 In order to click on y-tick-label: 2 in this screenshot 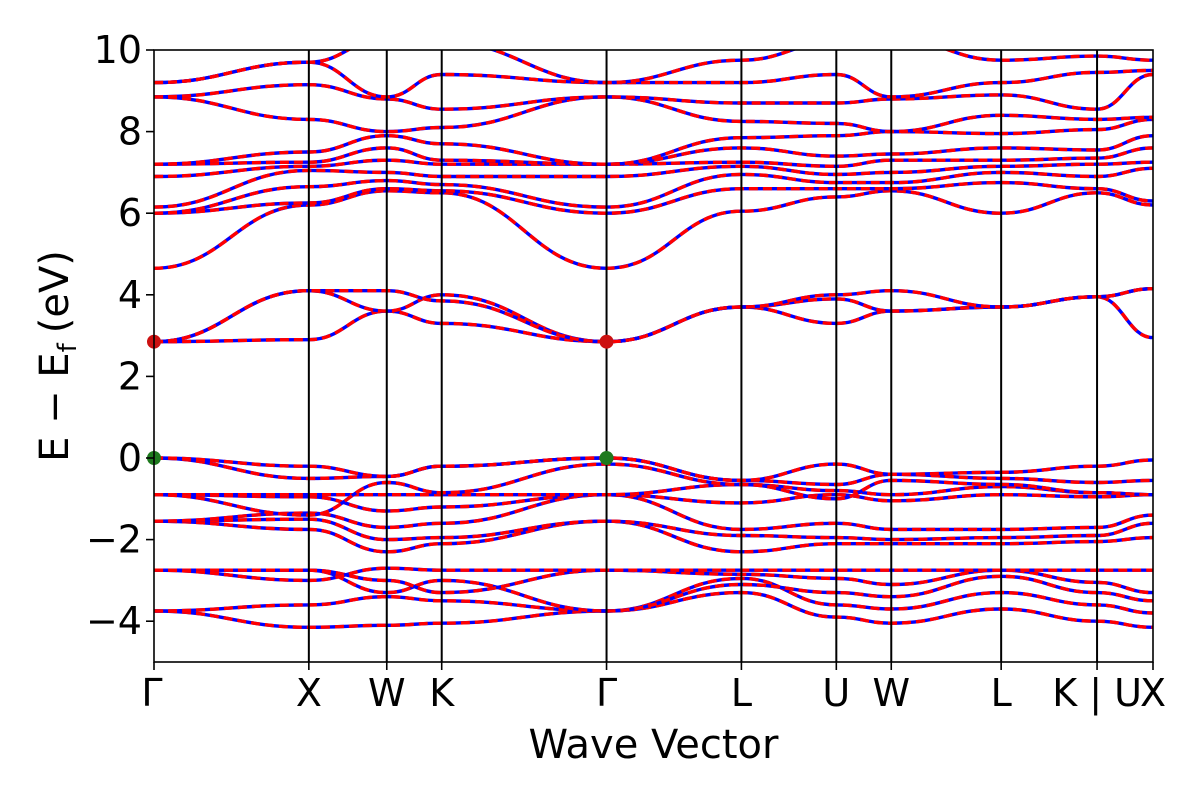, I will do `click(130, 376)`.